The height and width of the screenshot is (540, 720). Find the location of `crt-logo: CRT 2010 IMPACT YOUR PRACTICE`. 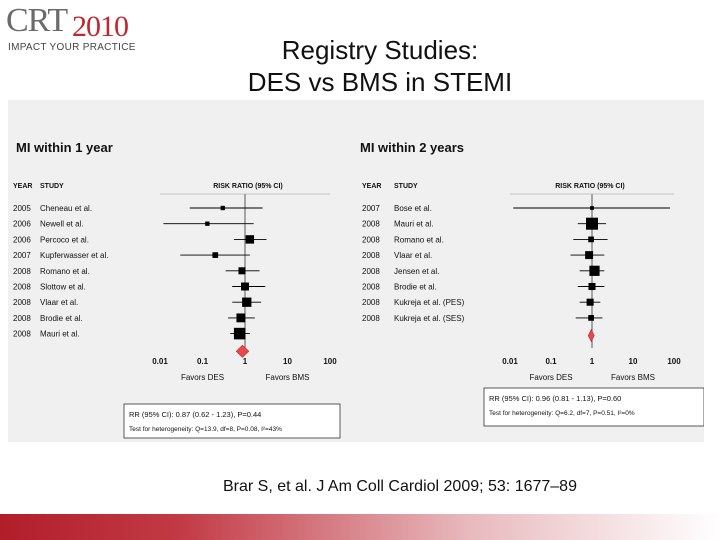

crt-logo: CRT 2010 IMPACT YOUR PRACTICE is located at coordinates (76, 30).